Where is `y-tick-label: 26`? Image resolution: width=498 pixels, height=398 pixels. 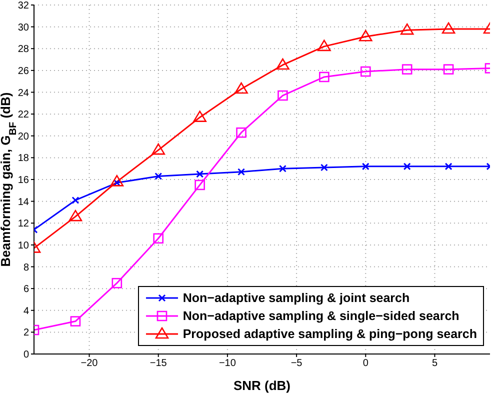 y-tick-label: 26 is located at coordinates (24, 71).